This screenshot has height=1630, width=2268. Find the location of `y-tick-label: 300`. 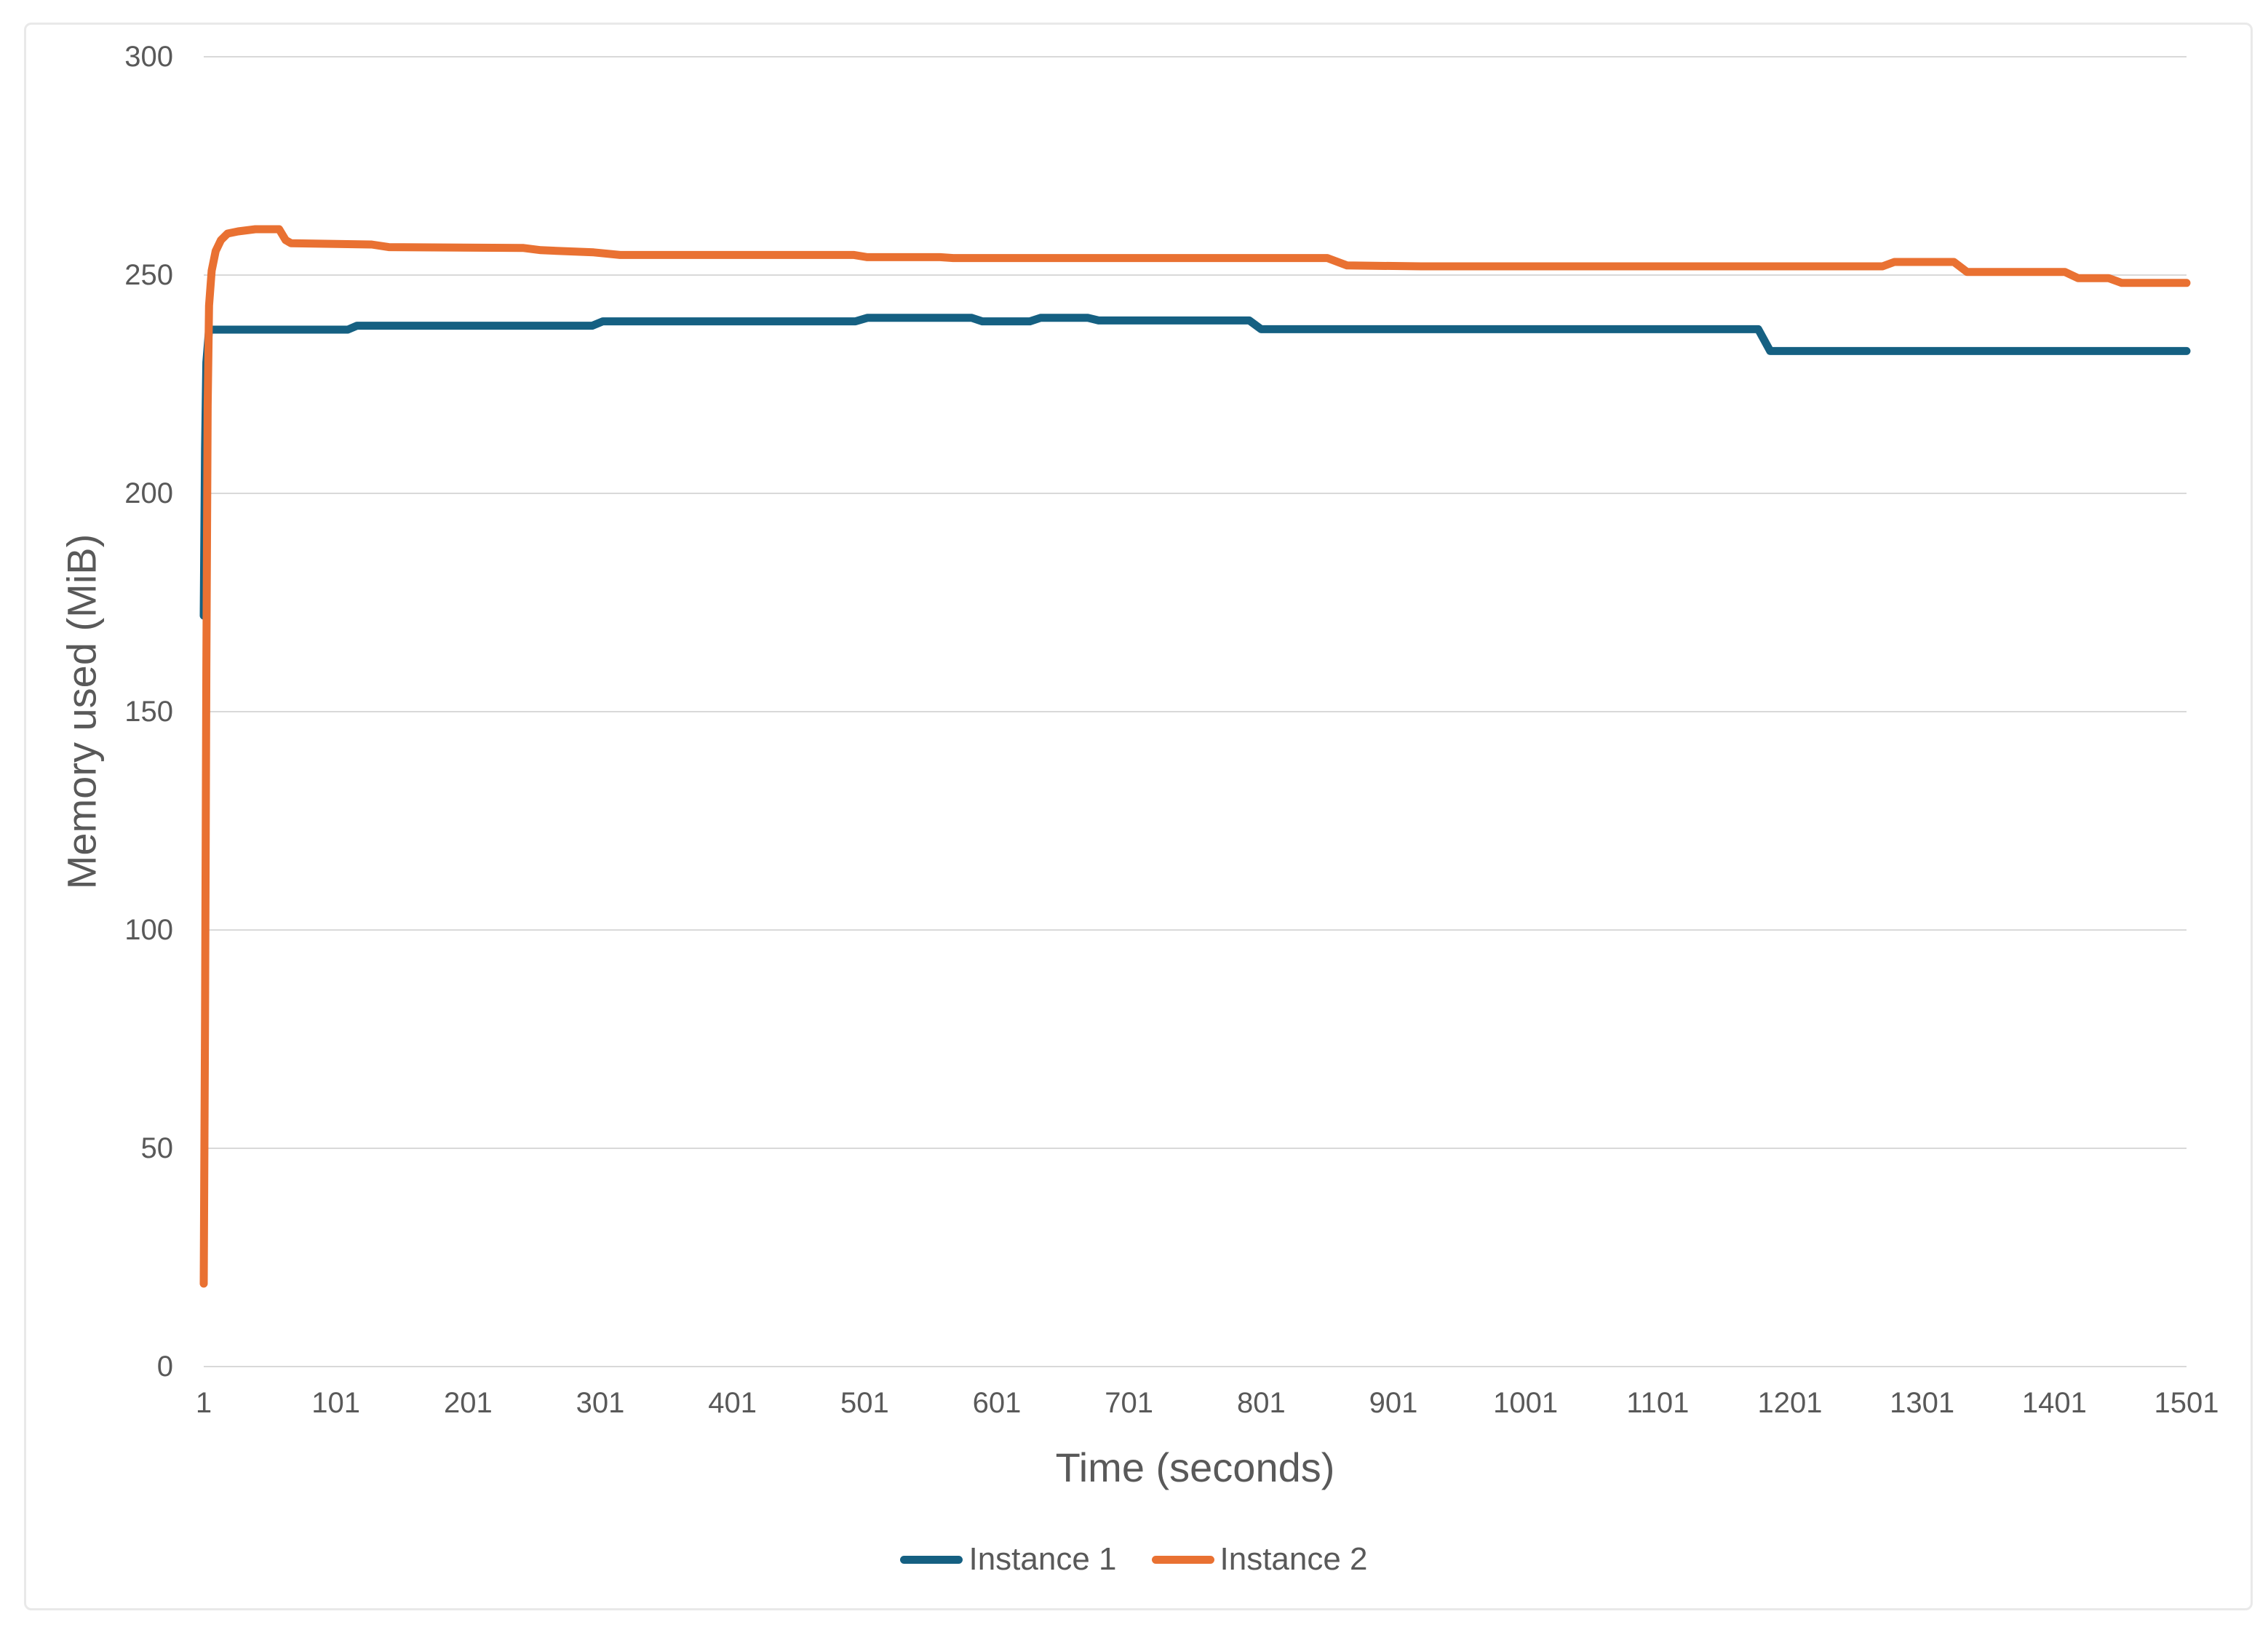

y-tick-label: 300 is located at coordinates (148, 57).